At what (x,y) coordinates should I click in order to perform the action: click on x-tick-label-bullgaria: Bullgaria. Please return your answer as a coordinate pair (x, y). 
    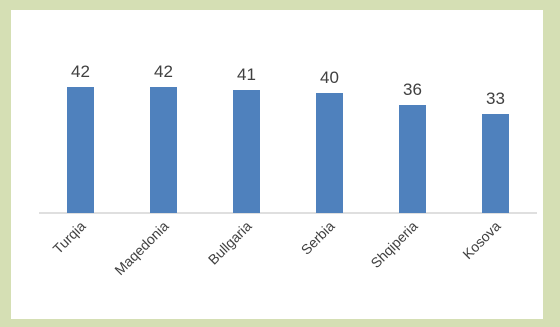
    Looking at the image, I should click on (230, 243).